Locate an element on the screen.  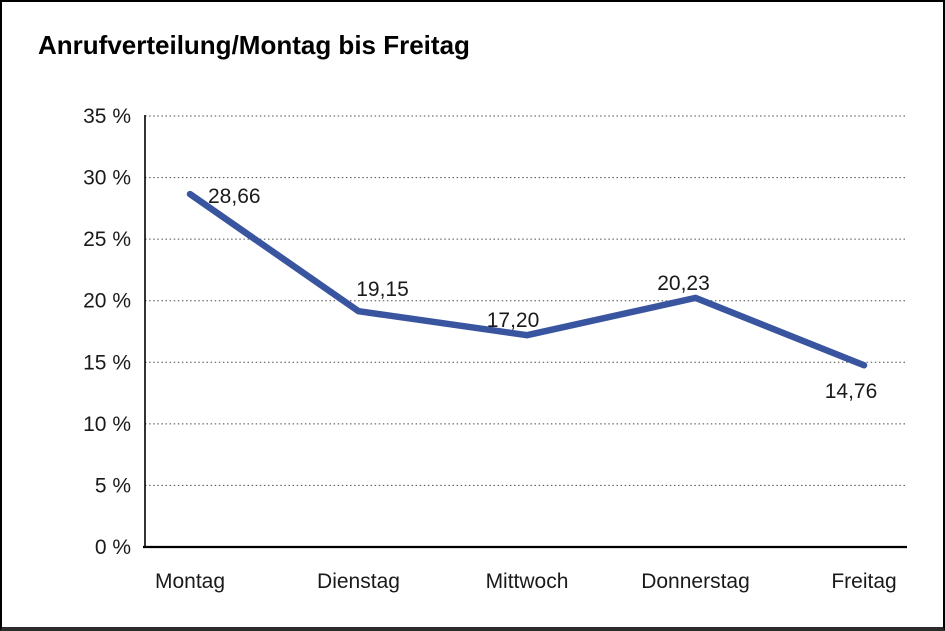
x-axis-label: Freitag is located at coordinates (863, 581).